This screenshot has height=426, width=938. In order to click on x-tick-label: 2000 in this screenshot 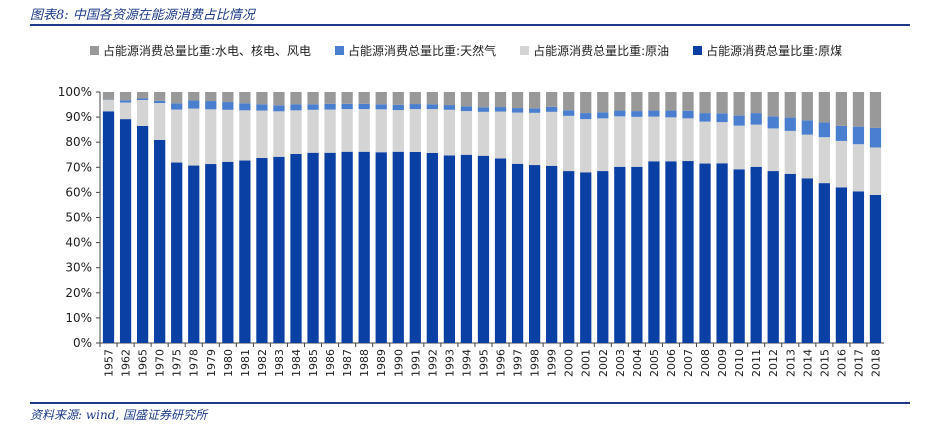, I will do `click(569, 363)`.